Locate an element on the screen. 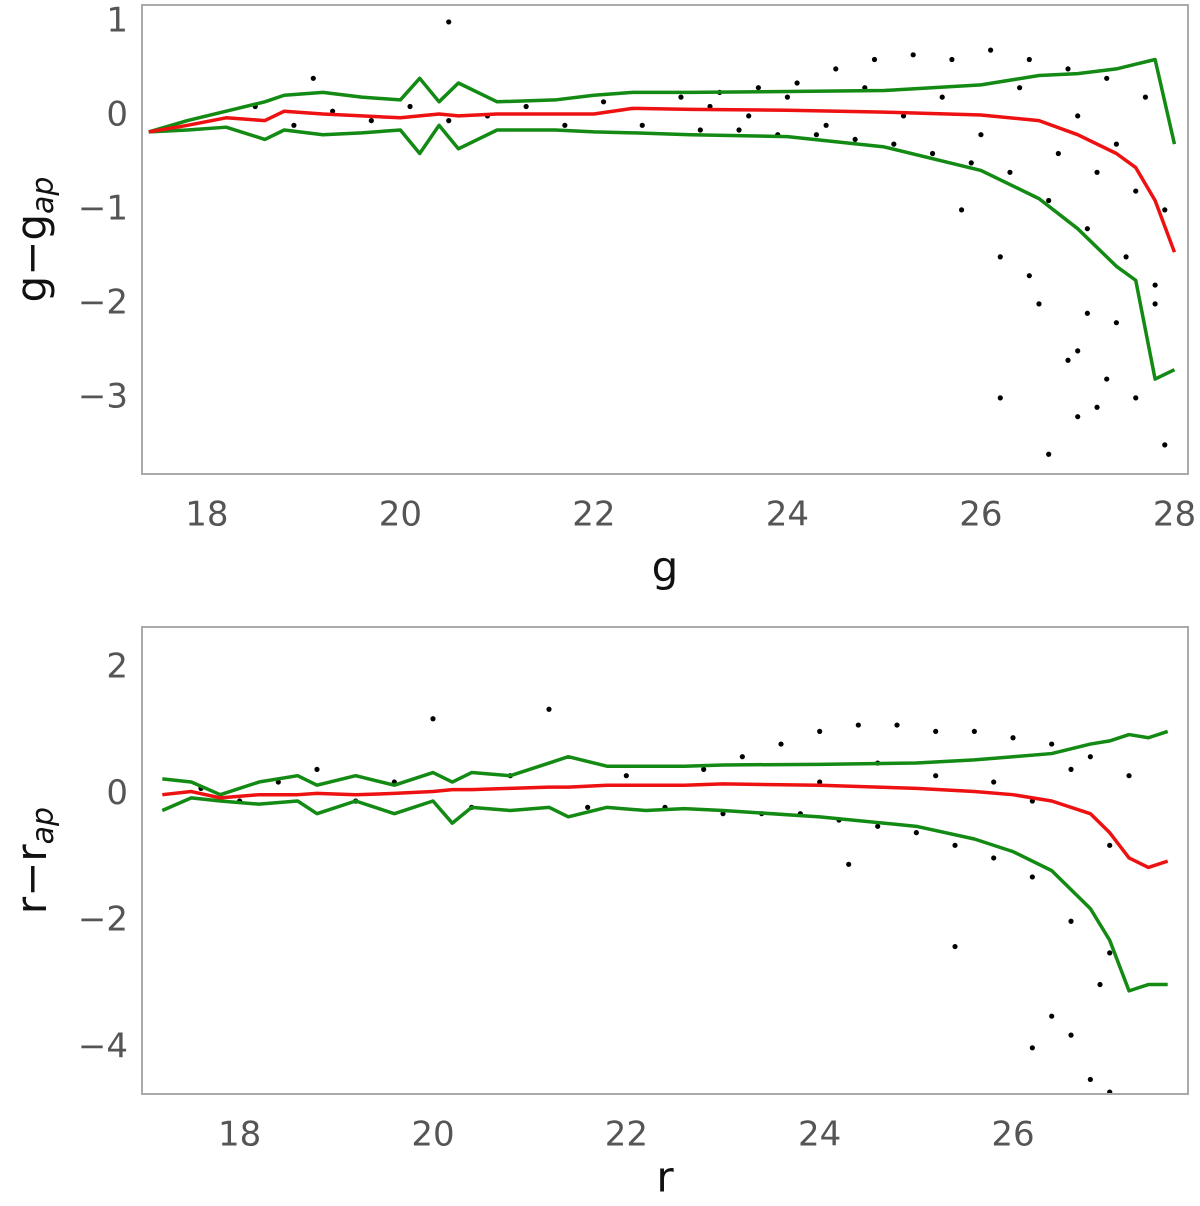 The width and height of the screenshot is (1200, 1206). x-tick-label: 24 is located at coordinates (787, 515).